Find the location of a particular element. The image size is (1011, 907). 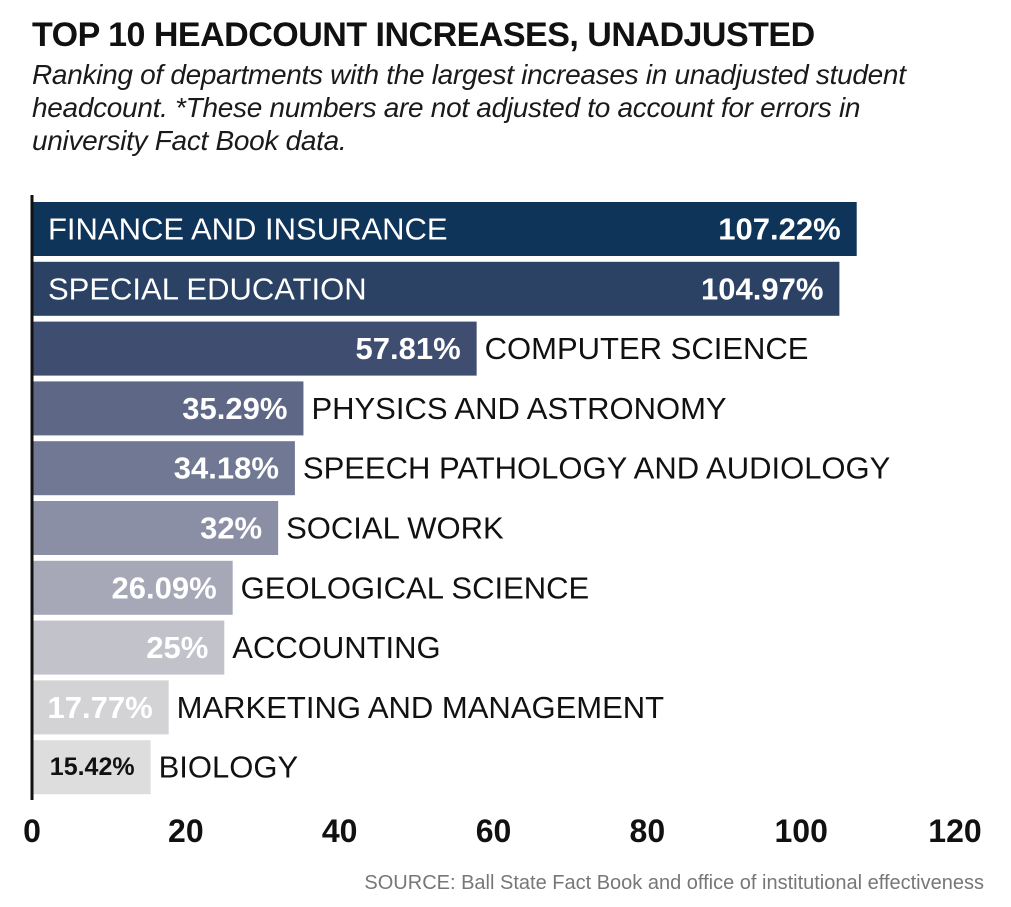

chart-title: TOP 10 HEADCOUNT INCREASES, UNADJUSTED is located at coordinates (423, 35).